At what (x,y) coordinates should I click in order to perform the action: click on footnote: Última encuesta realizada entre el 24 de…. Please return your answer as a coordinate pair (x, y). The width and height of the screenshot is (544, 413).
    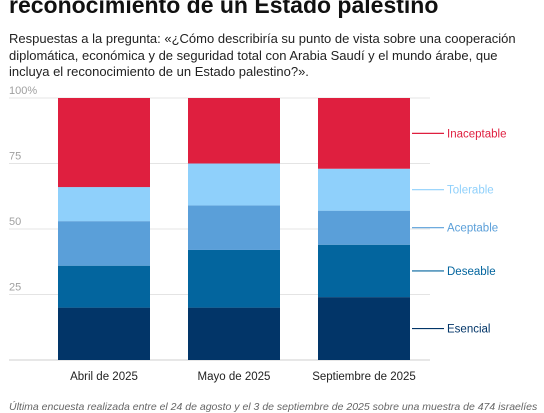
    Looking at the image, I should click on (273, 407).